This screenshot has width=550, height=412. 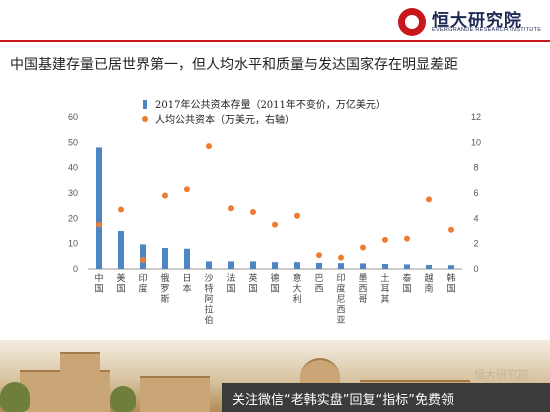 I want to click on y-right-tick-label: 12, so click(x=476, y=117).